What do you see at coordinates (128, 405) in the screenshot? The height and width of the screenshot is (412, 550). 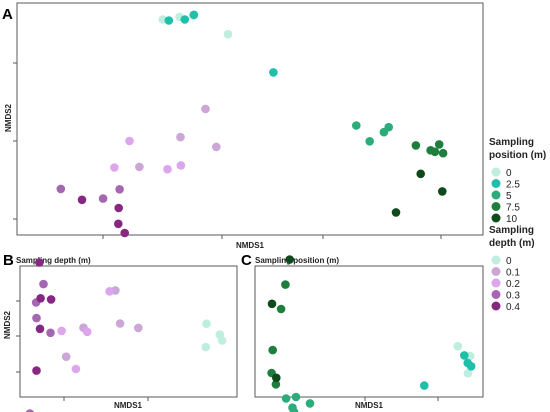 I see `panel-b-x-axis-title: NMDS1` at bounding box center [128, 405].